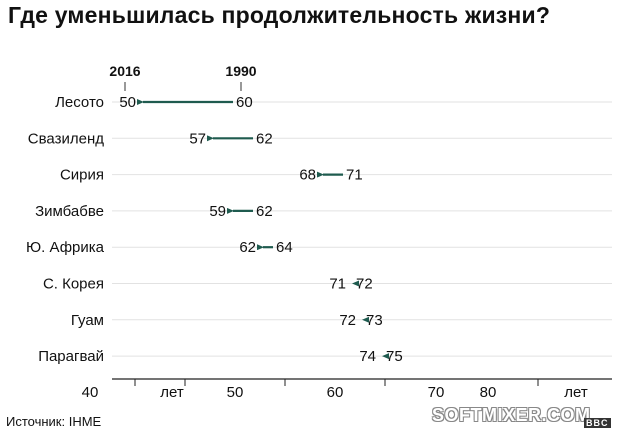  What do you see at coordinates (436, 392) in the screenshot?
I see `x-tick-label: 70` at bounding box center [436, 392].